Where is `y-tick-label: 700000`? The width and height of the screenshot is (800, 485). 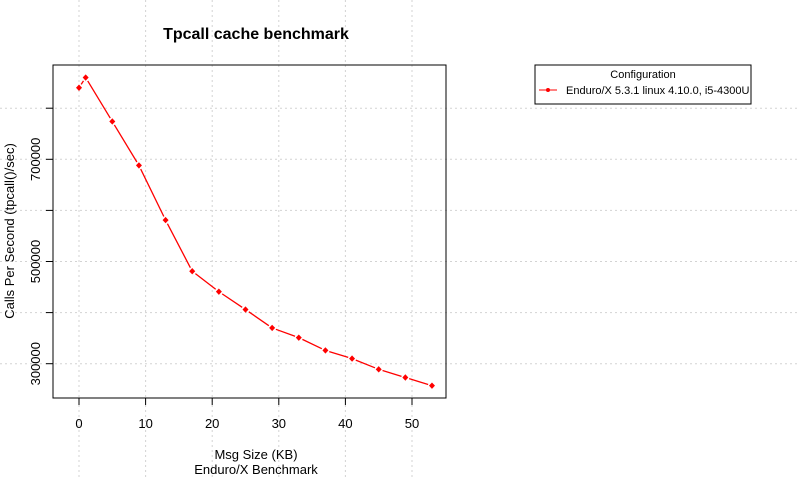 y-tick-label: 700000 is located at coordinates (35, 159).